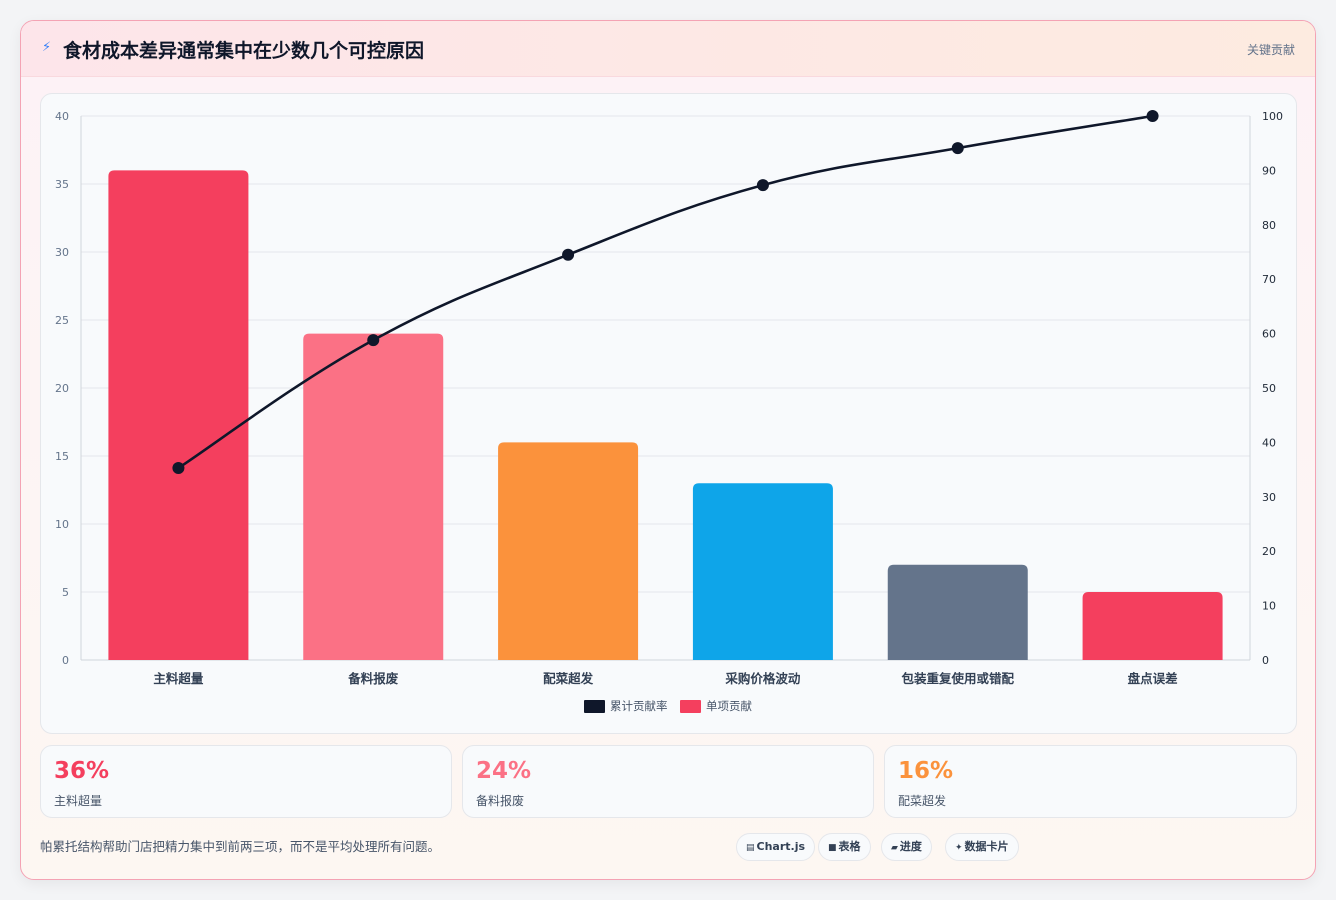 The image size is (1336, 900). I want to click on pill-data-card: ✦ 数据卡片, so click(982, 847).